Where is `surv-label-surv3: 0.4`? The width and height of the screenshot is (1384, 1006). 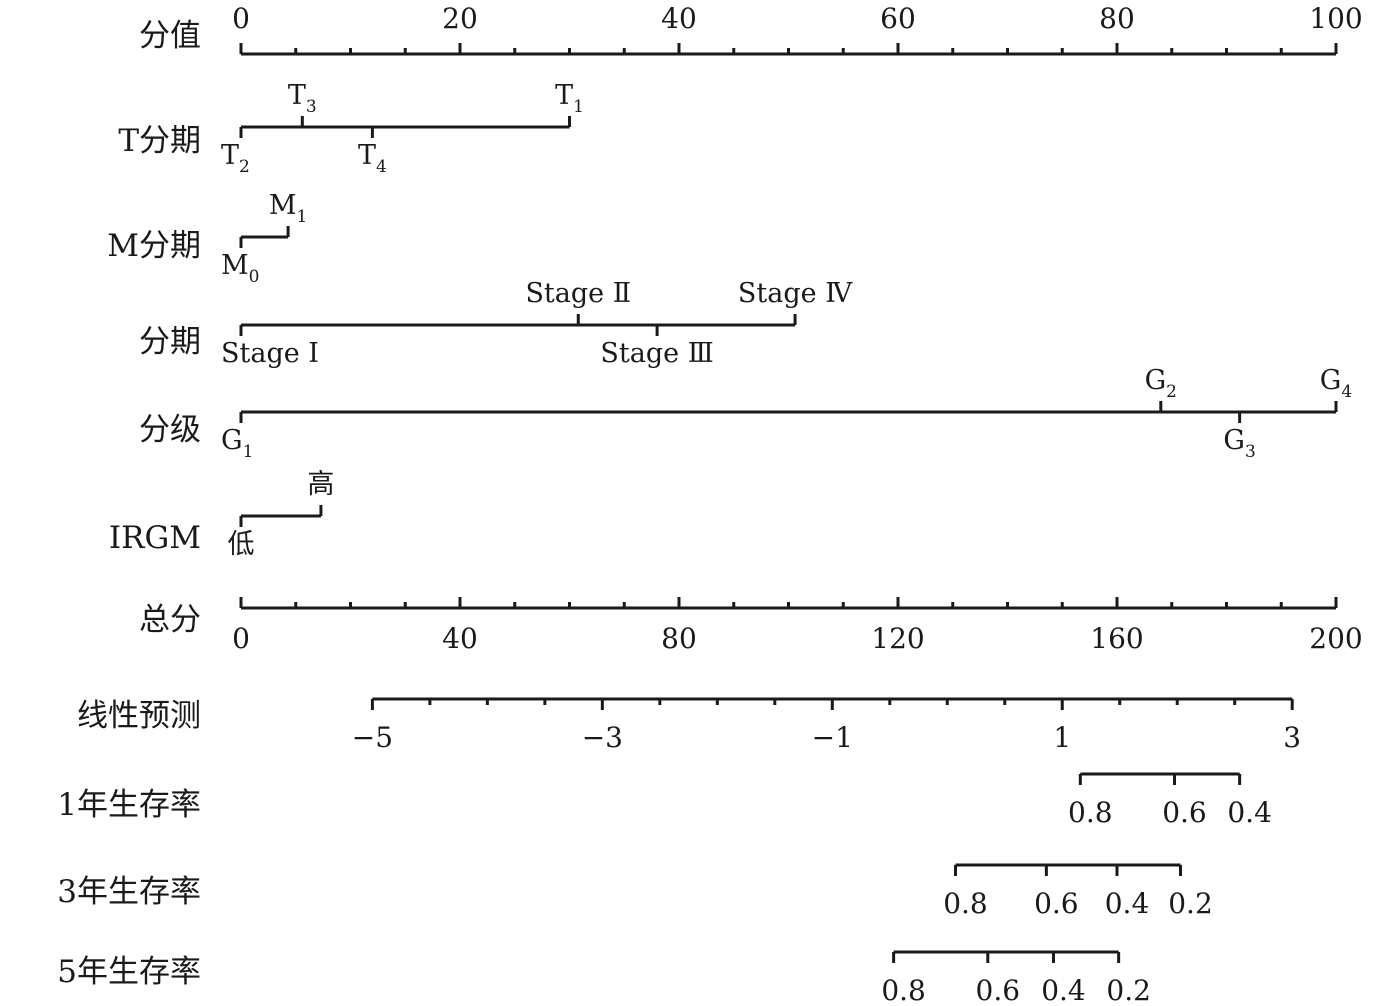
surv-label-surv3: 0.4 is located at coordinates (1127, 903).